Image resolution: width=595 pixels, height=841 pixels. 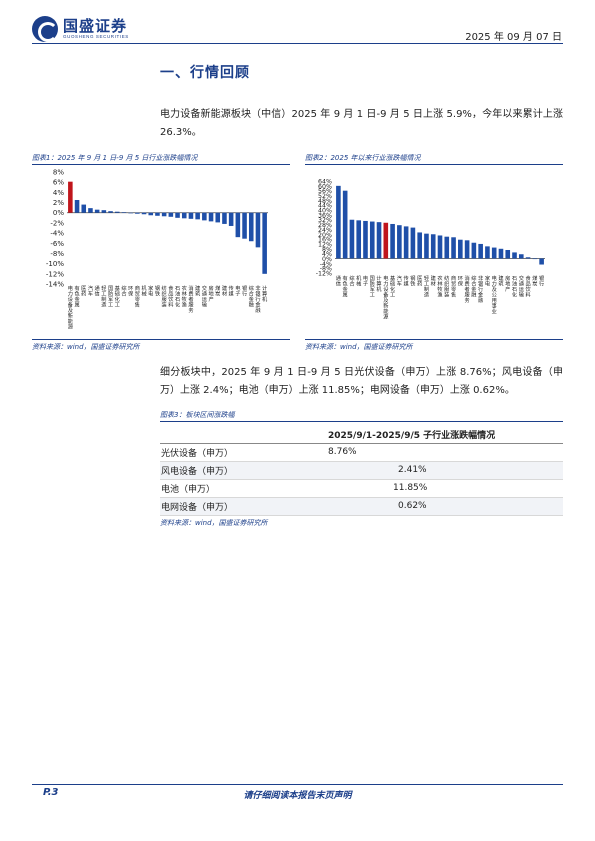 What do you see at coordinates (361, 452) in the screenshot?
I see `table-row: 光伏设备（申万） 8.76%` at bounding box center [361, 452].